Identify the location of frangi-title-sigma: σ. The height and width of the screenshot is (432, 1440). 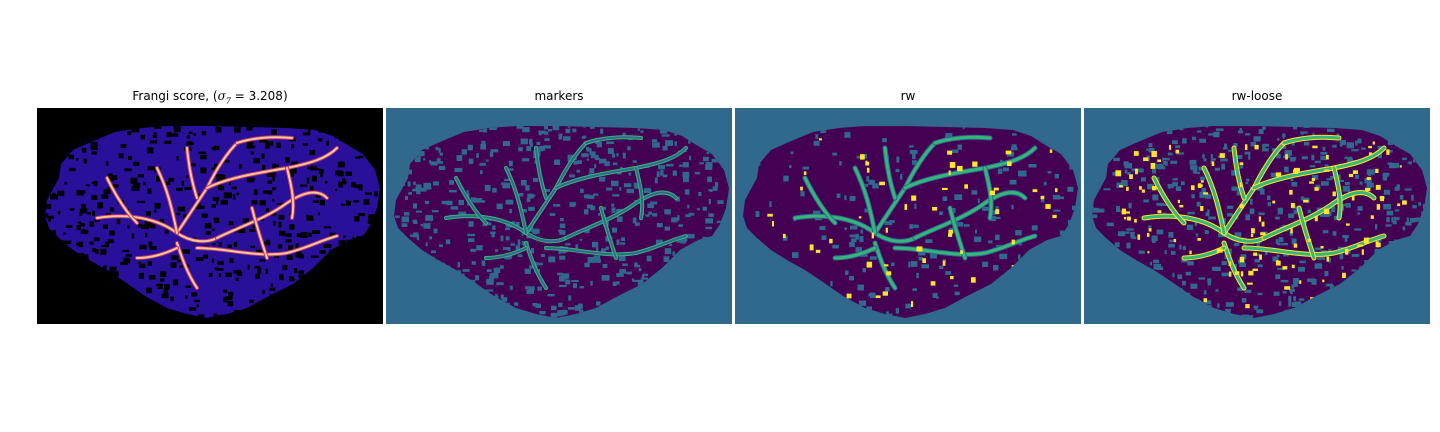
(221, 96).